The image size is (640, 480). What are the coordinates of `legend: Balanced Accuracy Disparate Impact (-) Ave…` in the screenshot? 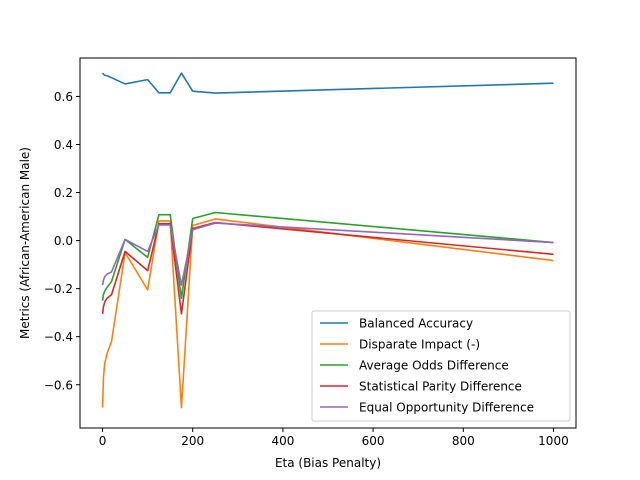 It's located at (441, 366).